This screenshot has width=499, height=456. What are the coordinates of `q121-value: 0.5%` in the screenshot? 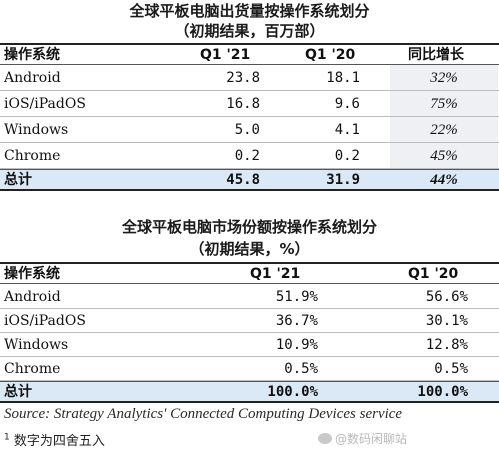 It's located at (301, 369).